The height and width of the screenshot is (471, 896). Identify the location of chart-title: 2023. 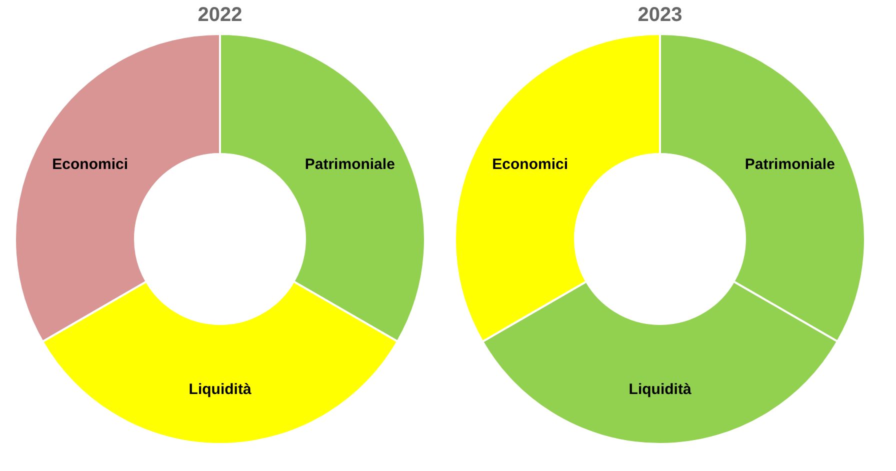
(660, 15).